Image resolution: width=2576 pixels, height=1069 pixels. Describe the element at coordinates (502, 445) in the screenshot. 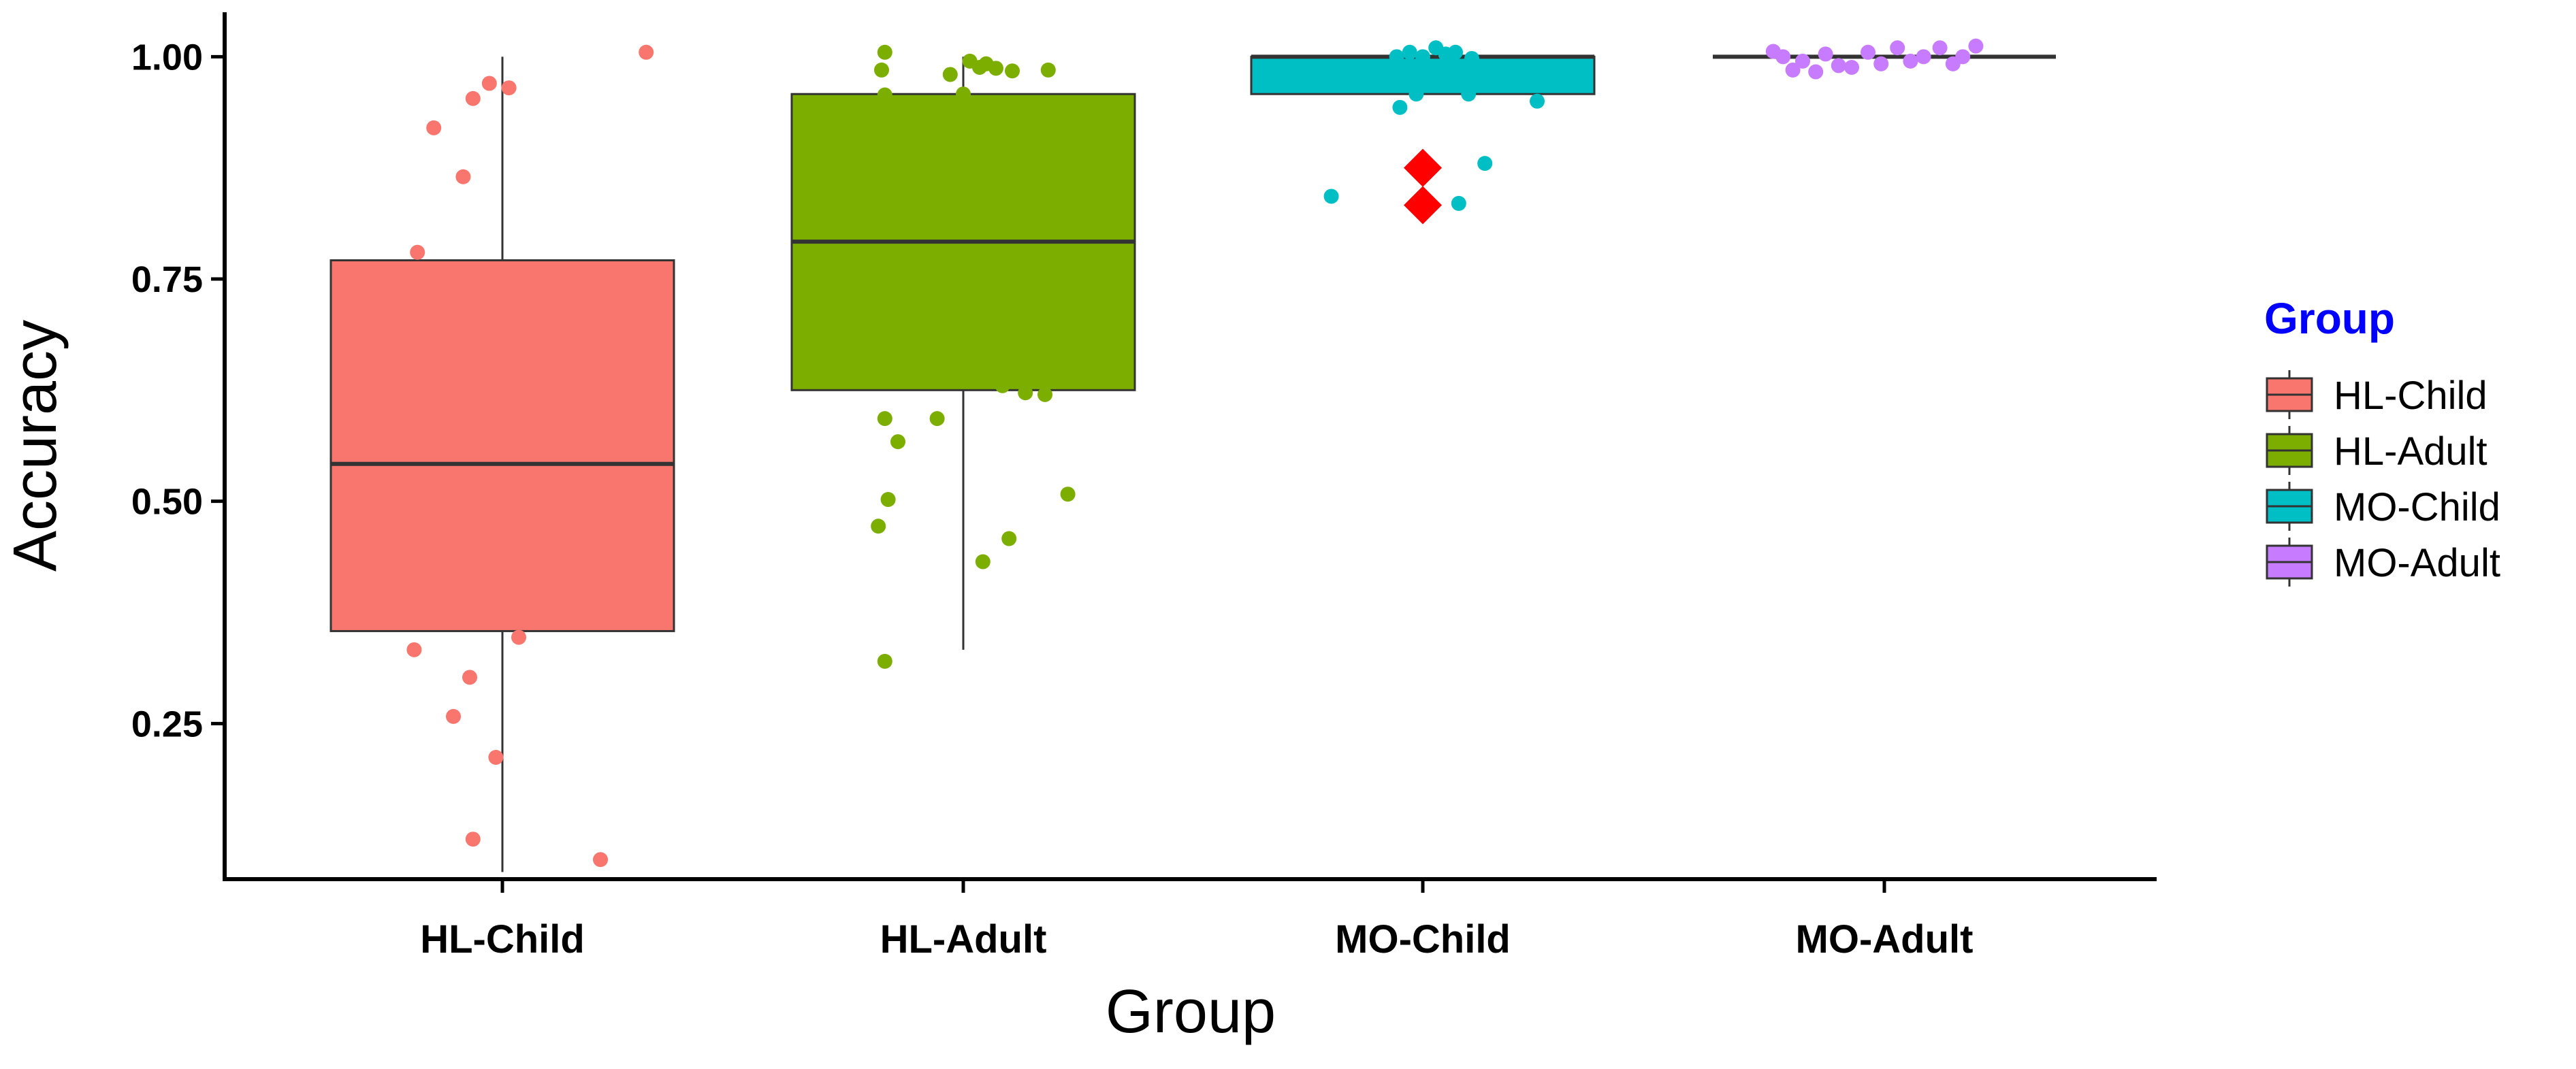

I see `box` at that location.